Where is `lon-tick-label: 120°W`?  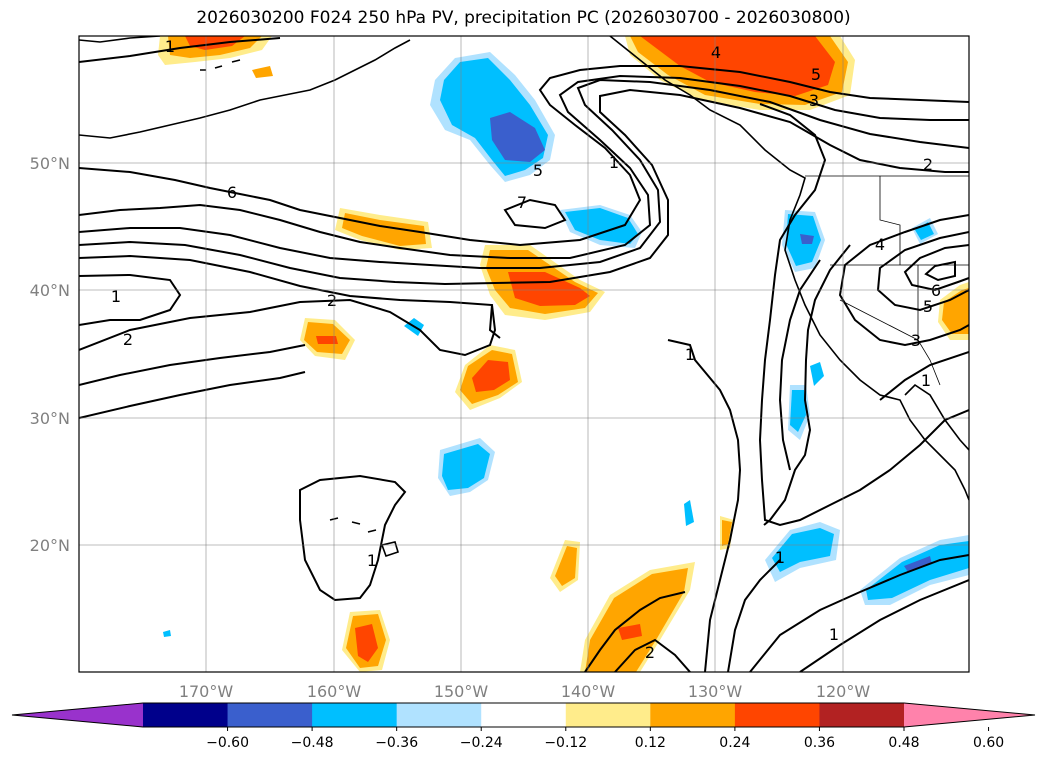
lon-tick-label: 120°W is located at coordinates (843, 691).